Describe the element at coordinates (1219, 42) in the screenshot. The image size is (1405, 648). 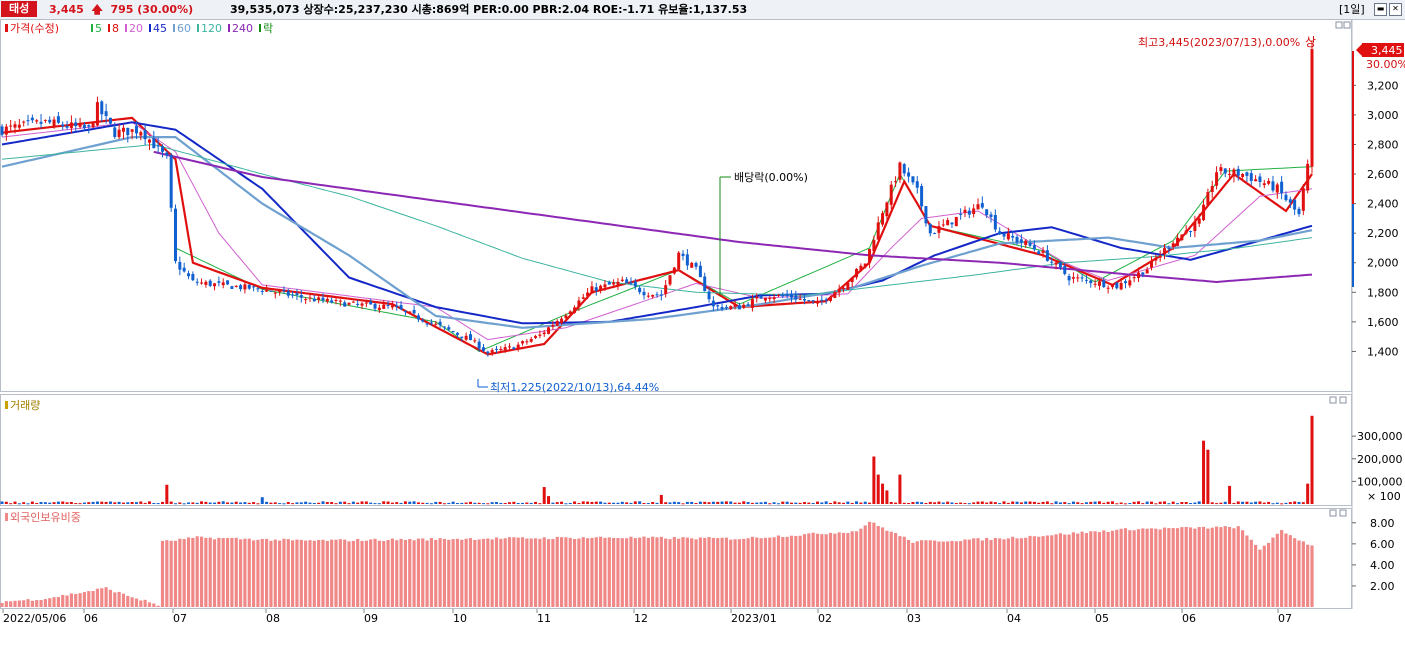
I see `high-annotation: 최고3,445(2023/07/13),0.00%` at that location.